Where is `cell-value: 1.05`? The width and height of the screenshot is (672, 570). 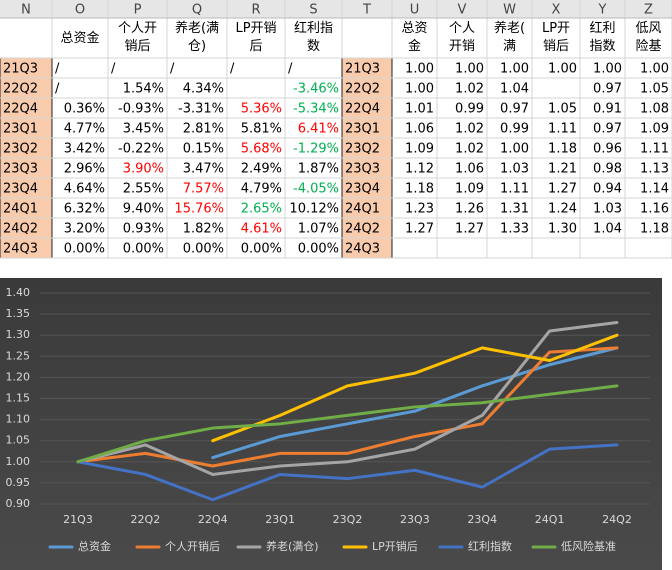
cell-value: 1.05 is located at coordinates (562, 109).